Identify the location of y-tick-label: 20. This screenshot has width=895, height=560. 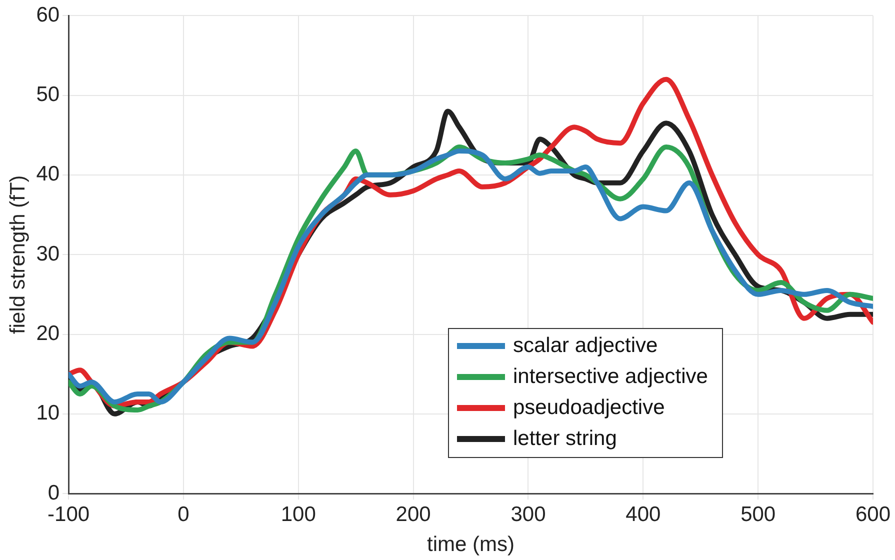
(48, 334).